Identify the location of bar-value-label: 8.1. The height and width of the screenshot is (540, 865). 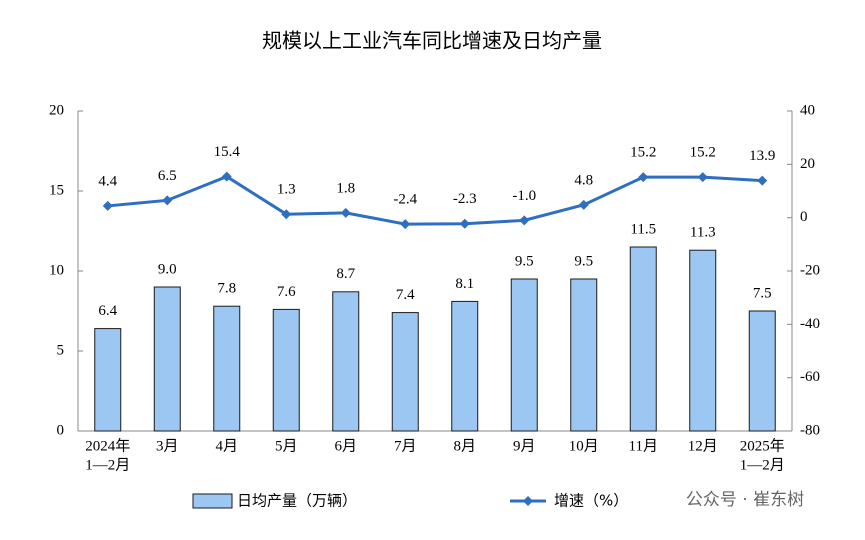
(464, 284).